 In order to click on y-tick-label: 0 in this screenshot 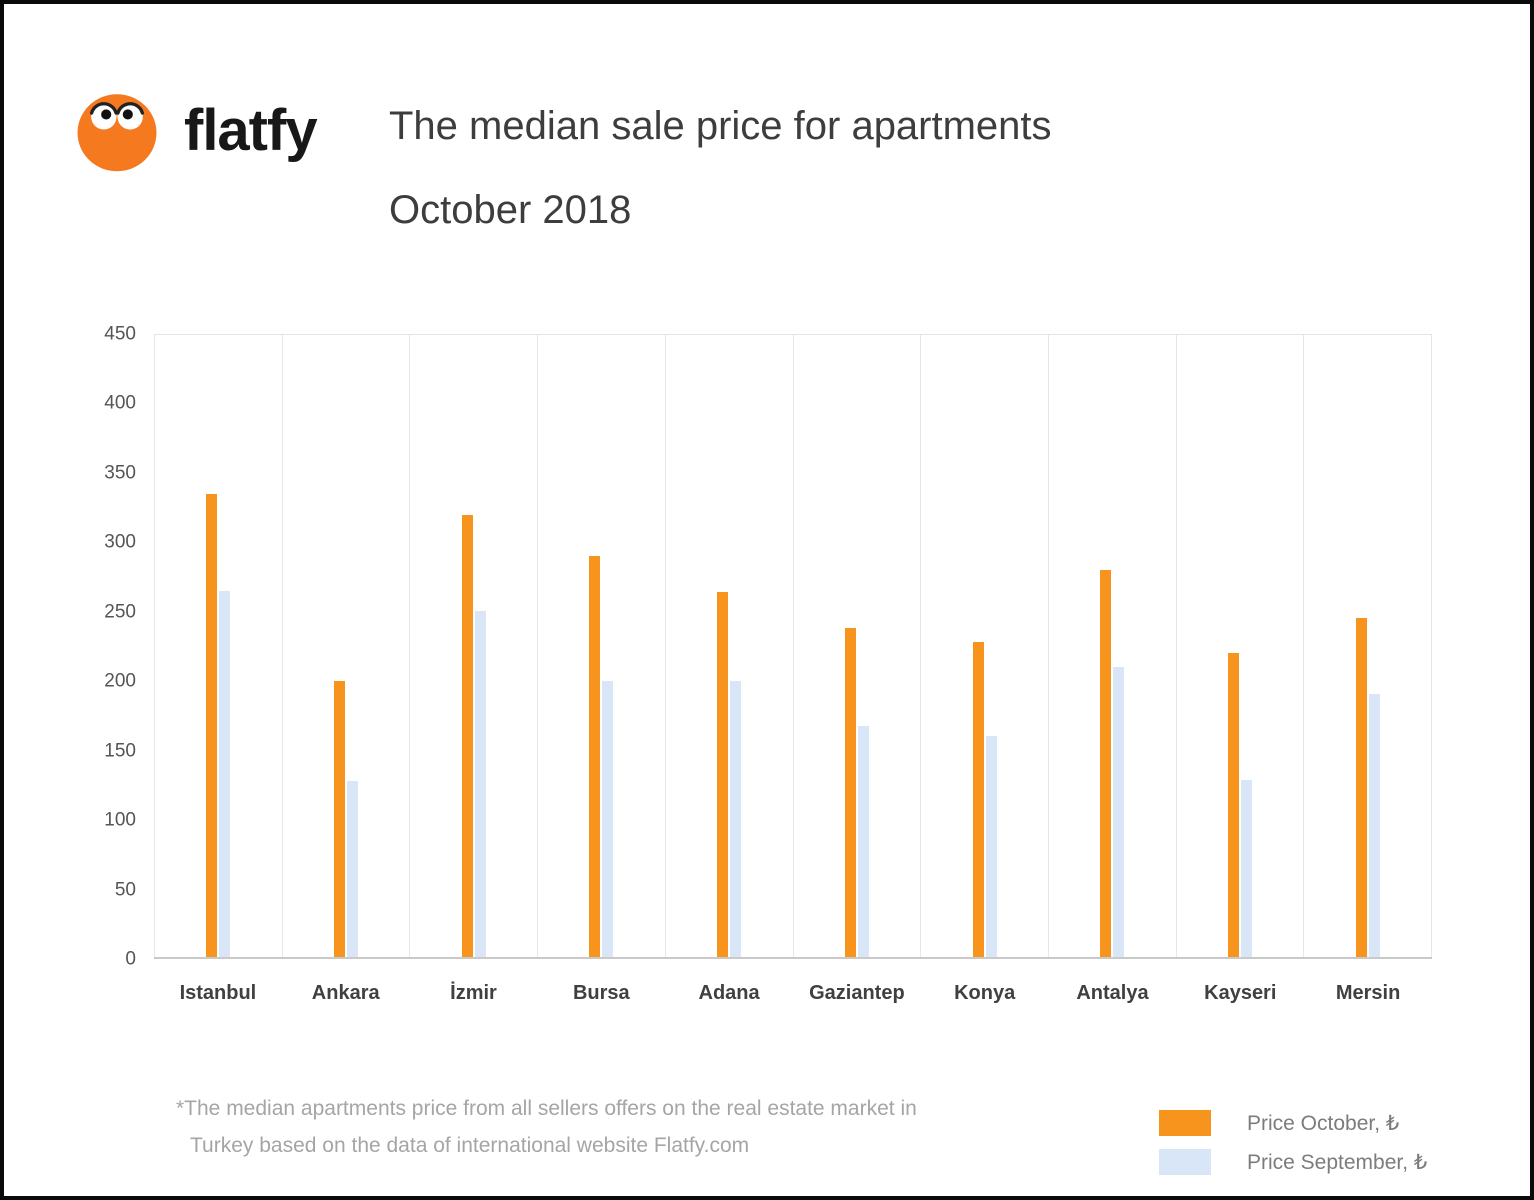, I will do `click(130, 959)`.